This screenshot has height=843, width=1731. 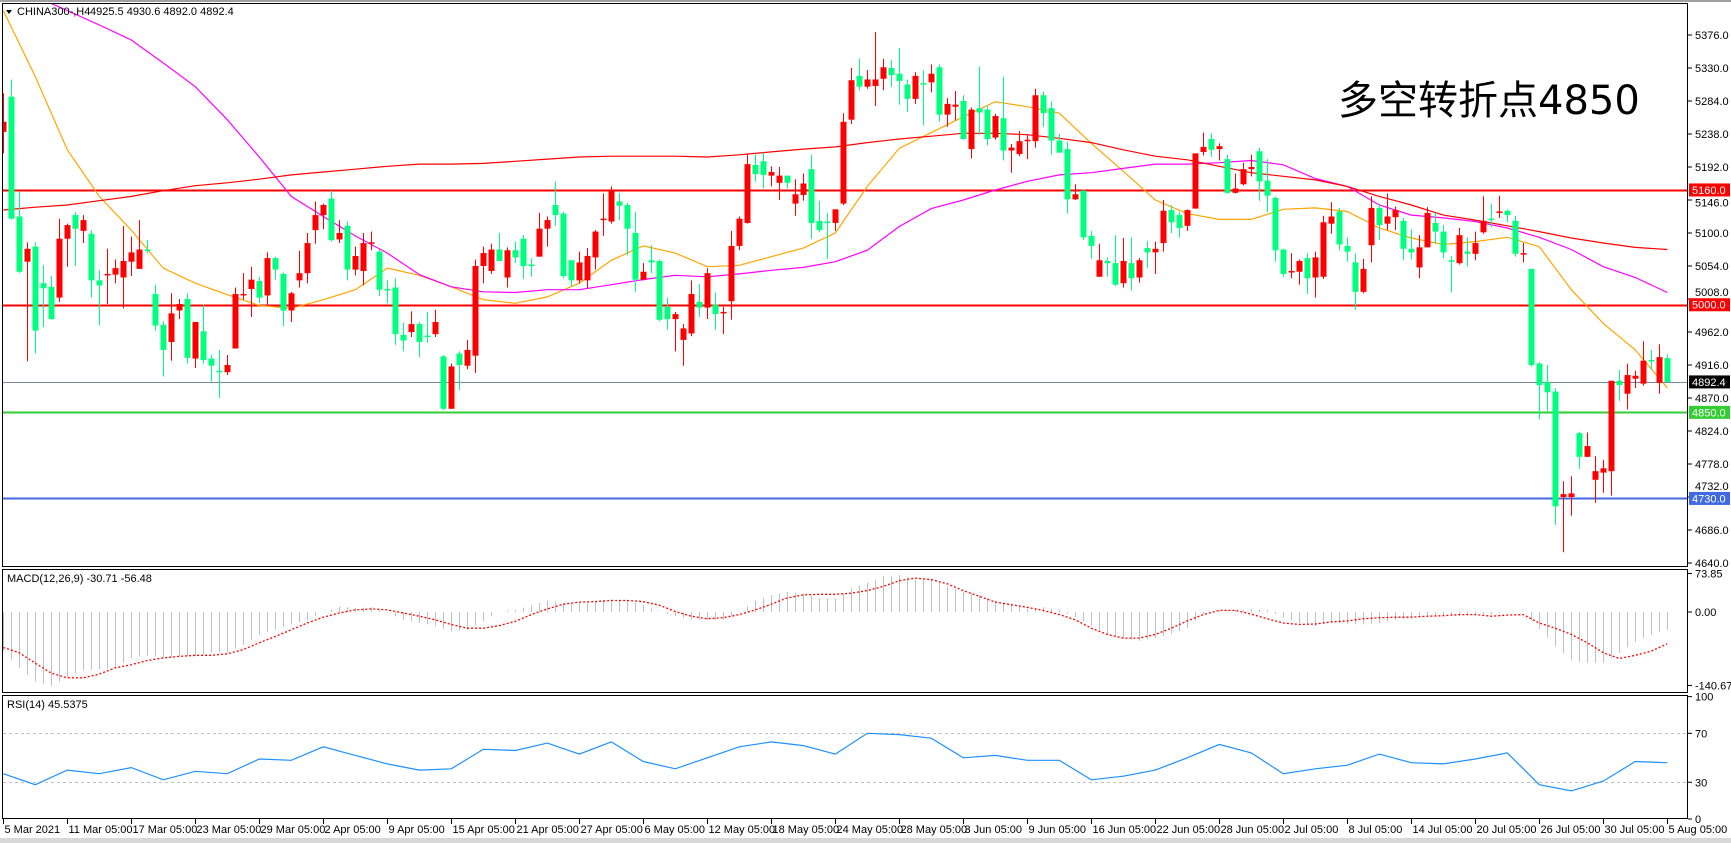 I want to click on chart-menu-triangle-icon, so click(x=9, y=12).